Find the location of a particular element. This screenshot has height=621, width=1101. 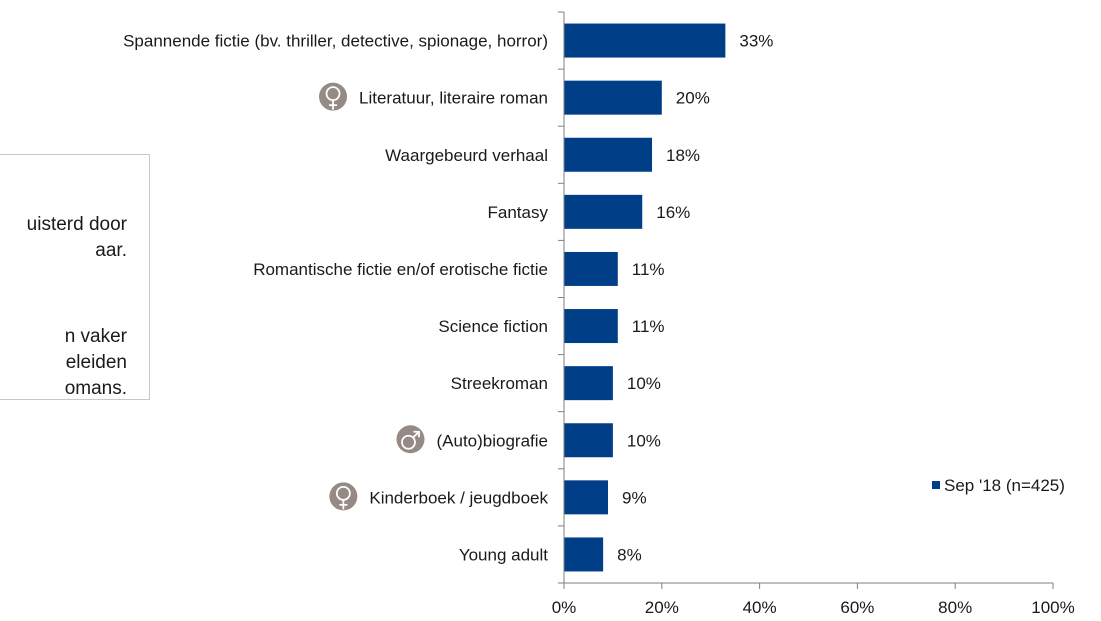

value-label: 16% is located at coordinates (673, 212).